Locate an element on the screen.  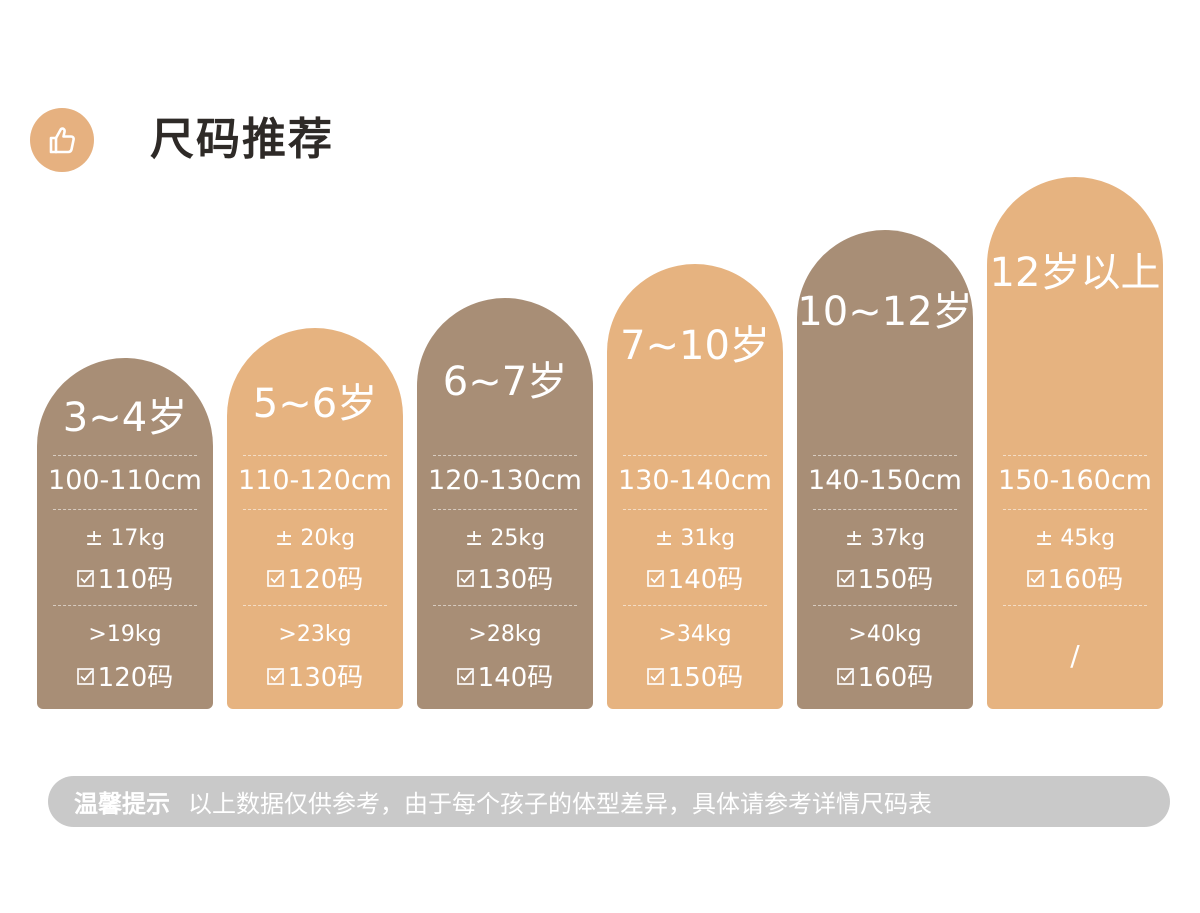
age-label: 5~6岁 is located at coordinates (315, 404).